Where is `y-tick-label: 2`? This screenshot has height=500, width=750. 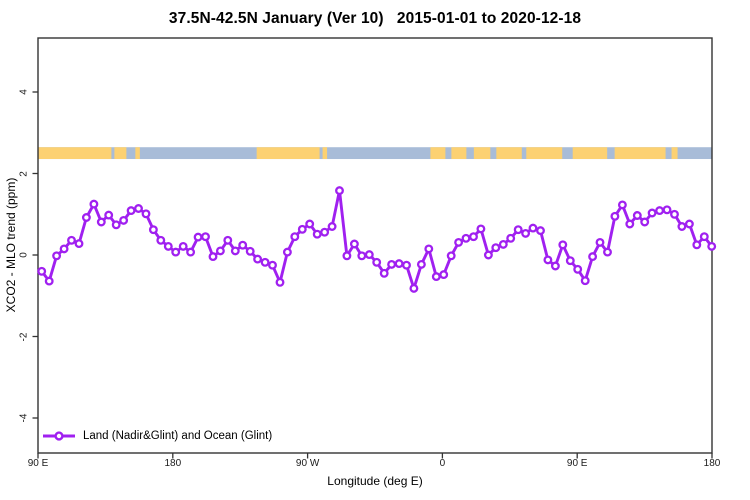
y-tick-label: 2 is located at coordinates (24, 173).